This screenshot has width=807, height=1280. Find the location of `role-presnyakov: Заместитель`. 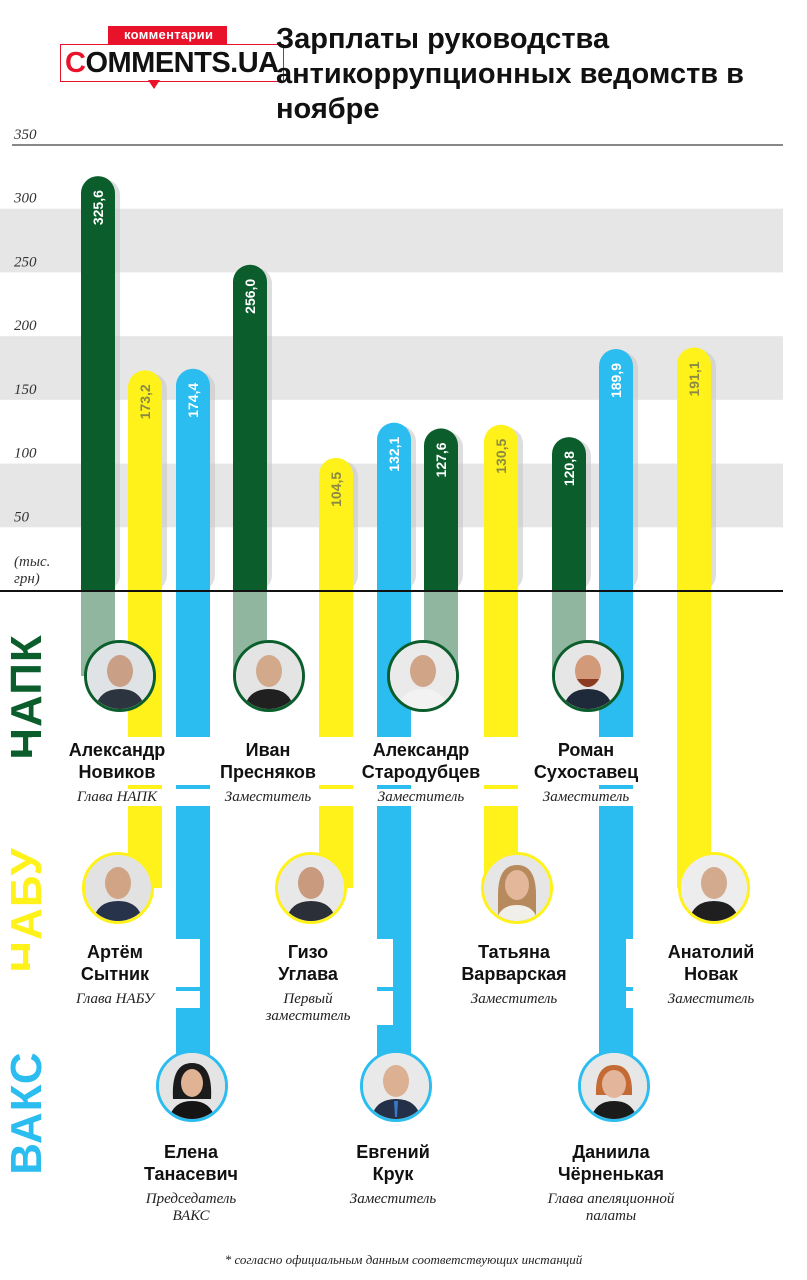

role-presnyakov: Заместитель is located at coordinates (268, 797).